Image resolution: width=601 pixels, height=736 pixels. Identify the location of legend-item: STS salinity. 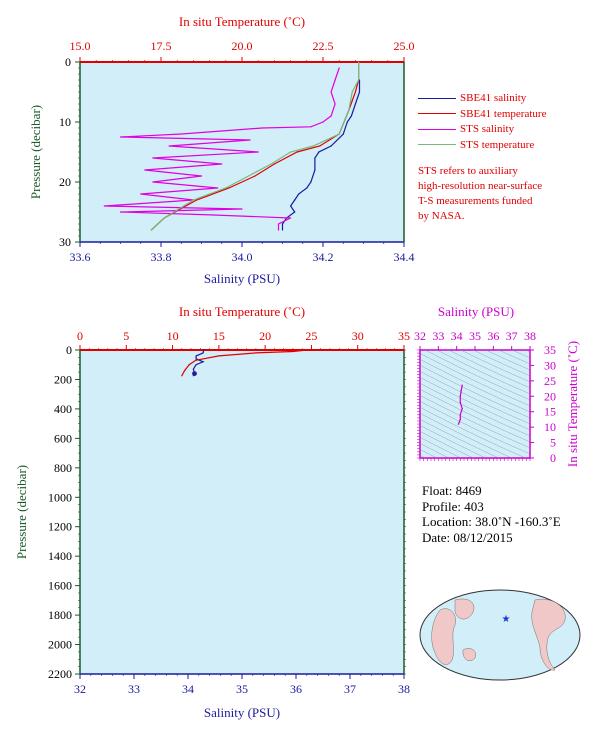
(482, 130).